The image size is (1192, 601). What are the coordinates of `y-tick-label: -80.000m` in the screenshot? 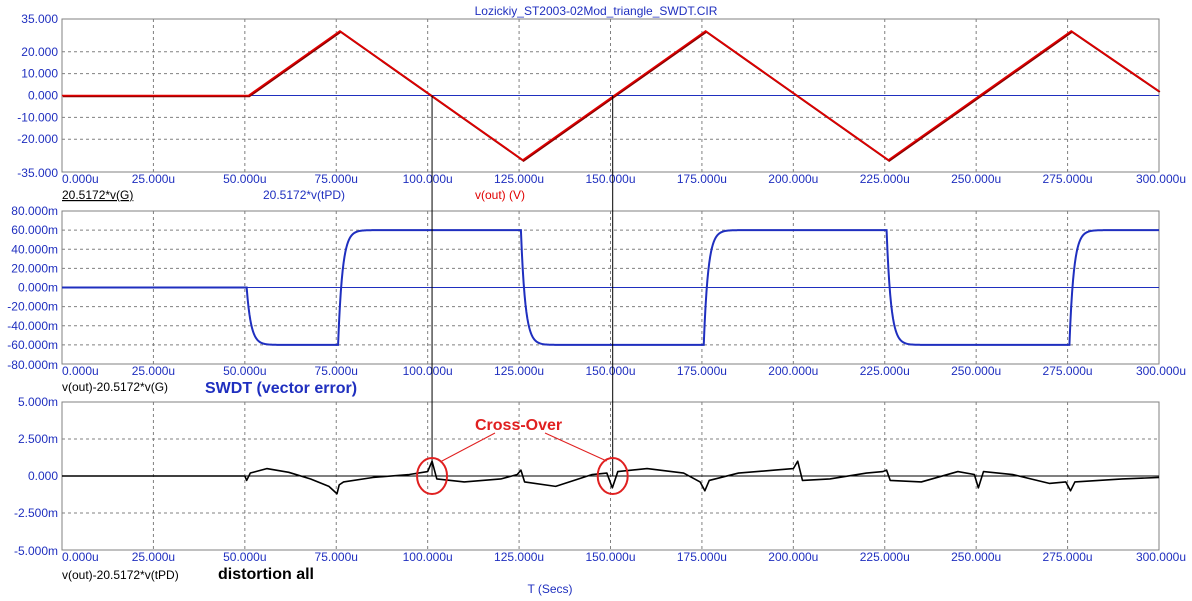 It's located at (32, 365).